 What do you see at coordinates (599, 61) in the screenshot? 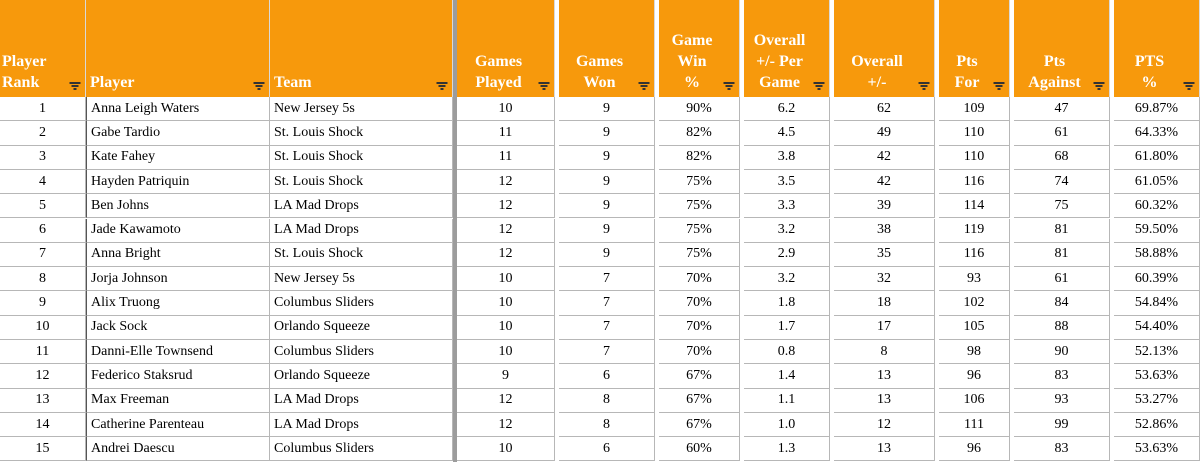
I see `header-text: Games` at bounding box center [599, 61].